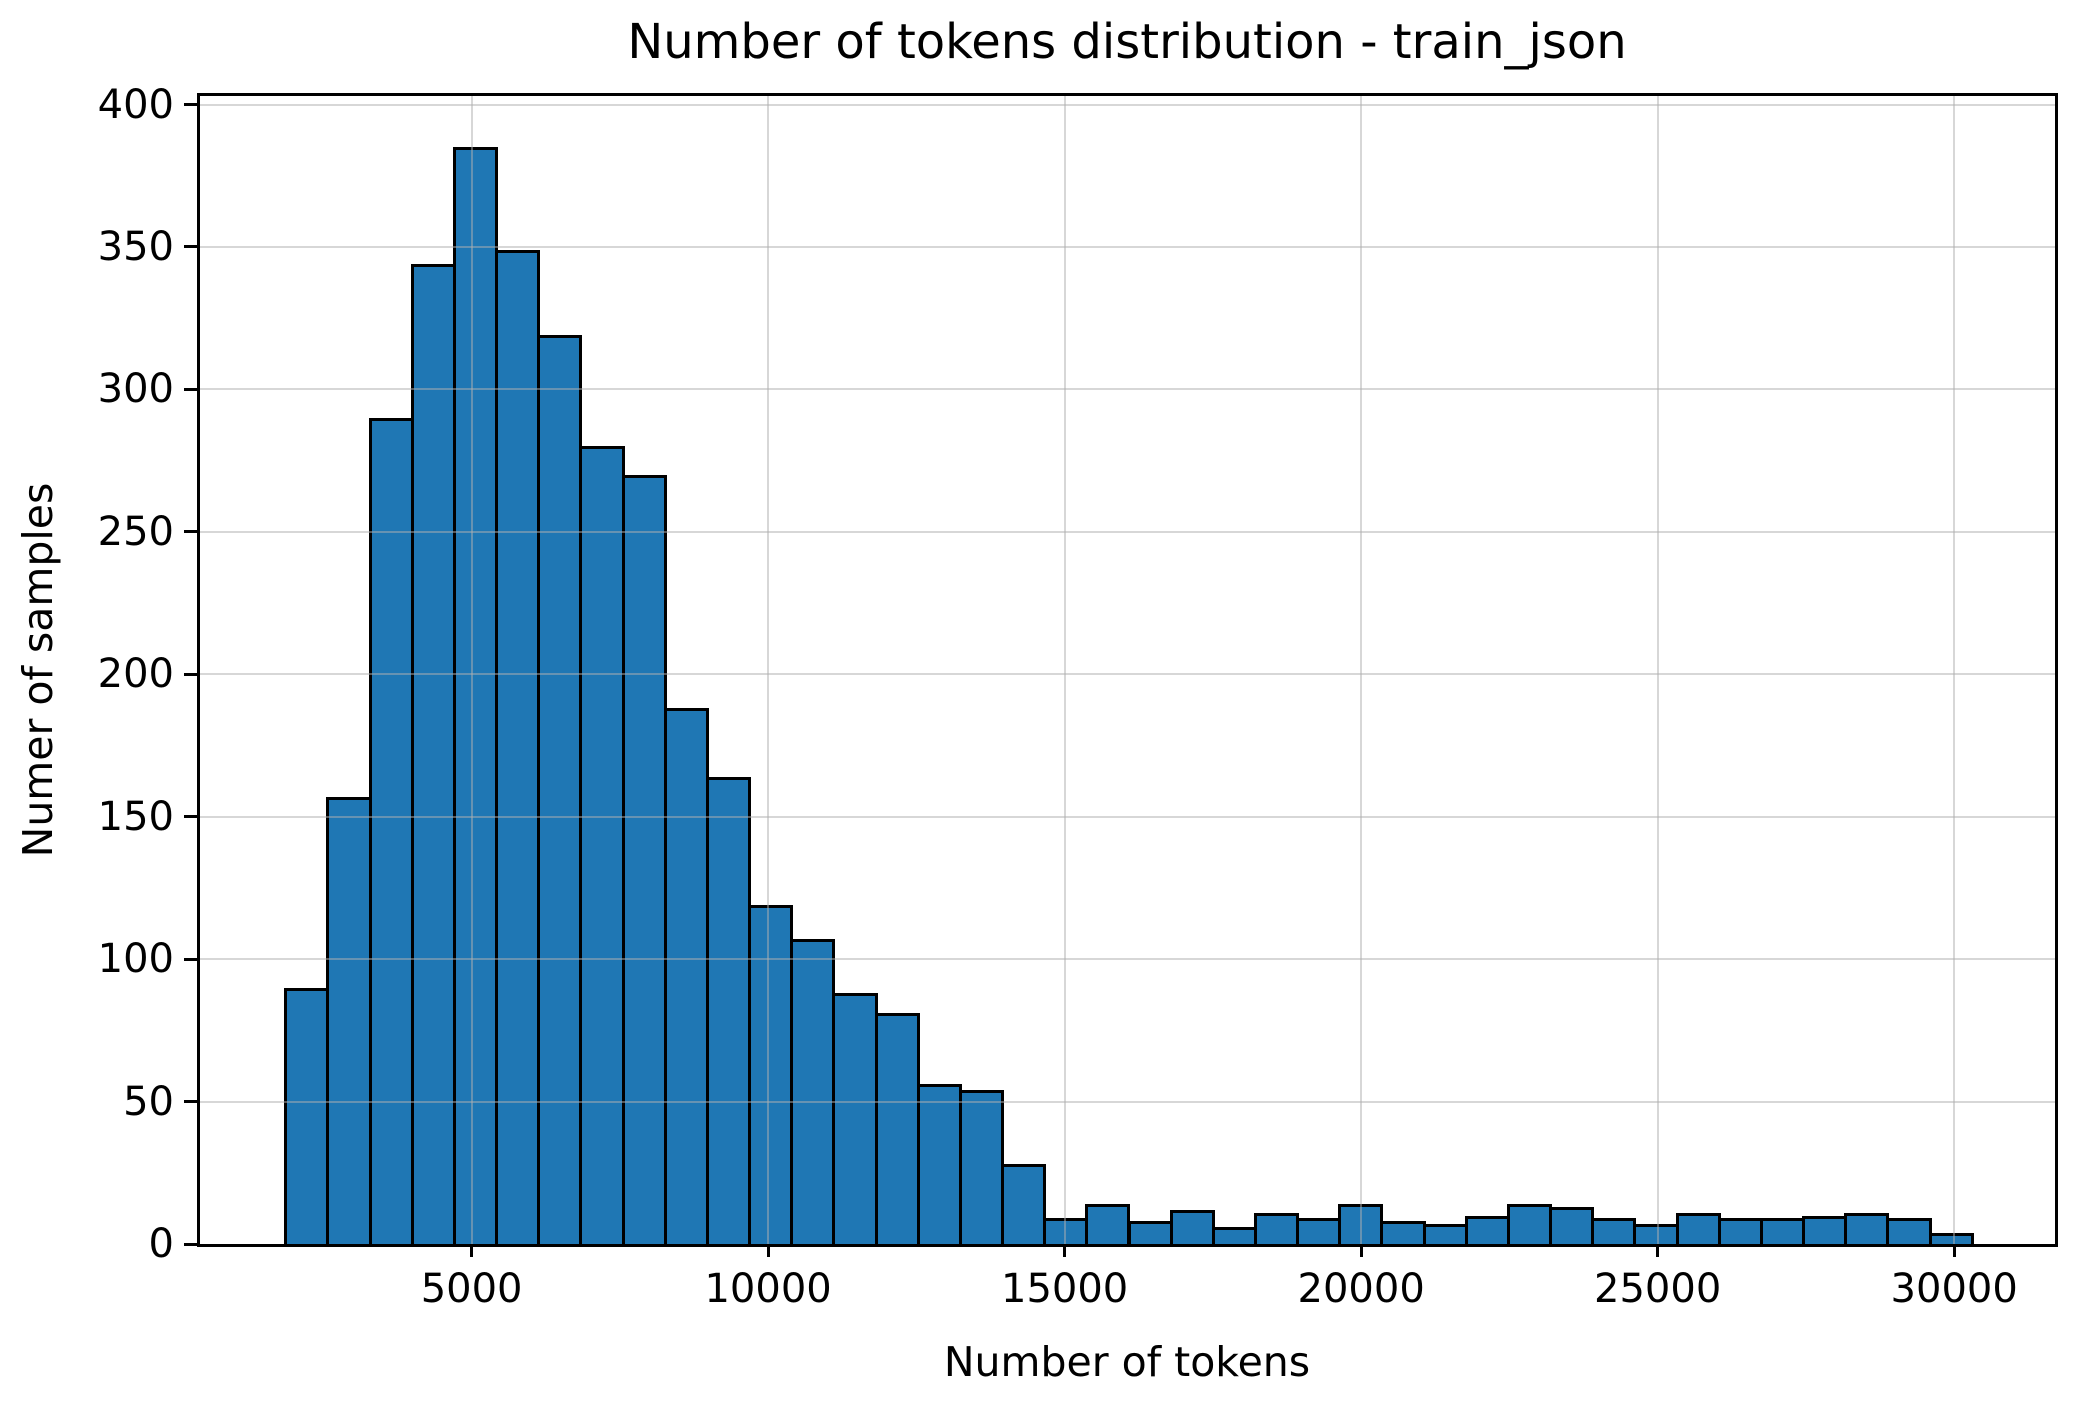 Image resolution: width=2087 pixels, height=1407 pixels. Describe the element at coordinates (1065, 1289) in the screenshot. I see `x-tick-label: 15000` at that location.